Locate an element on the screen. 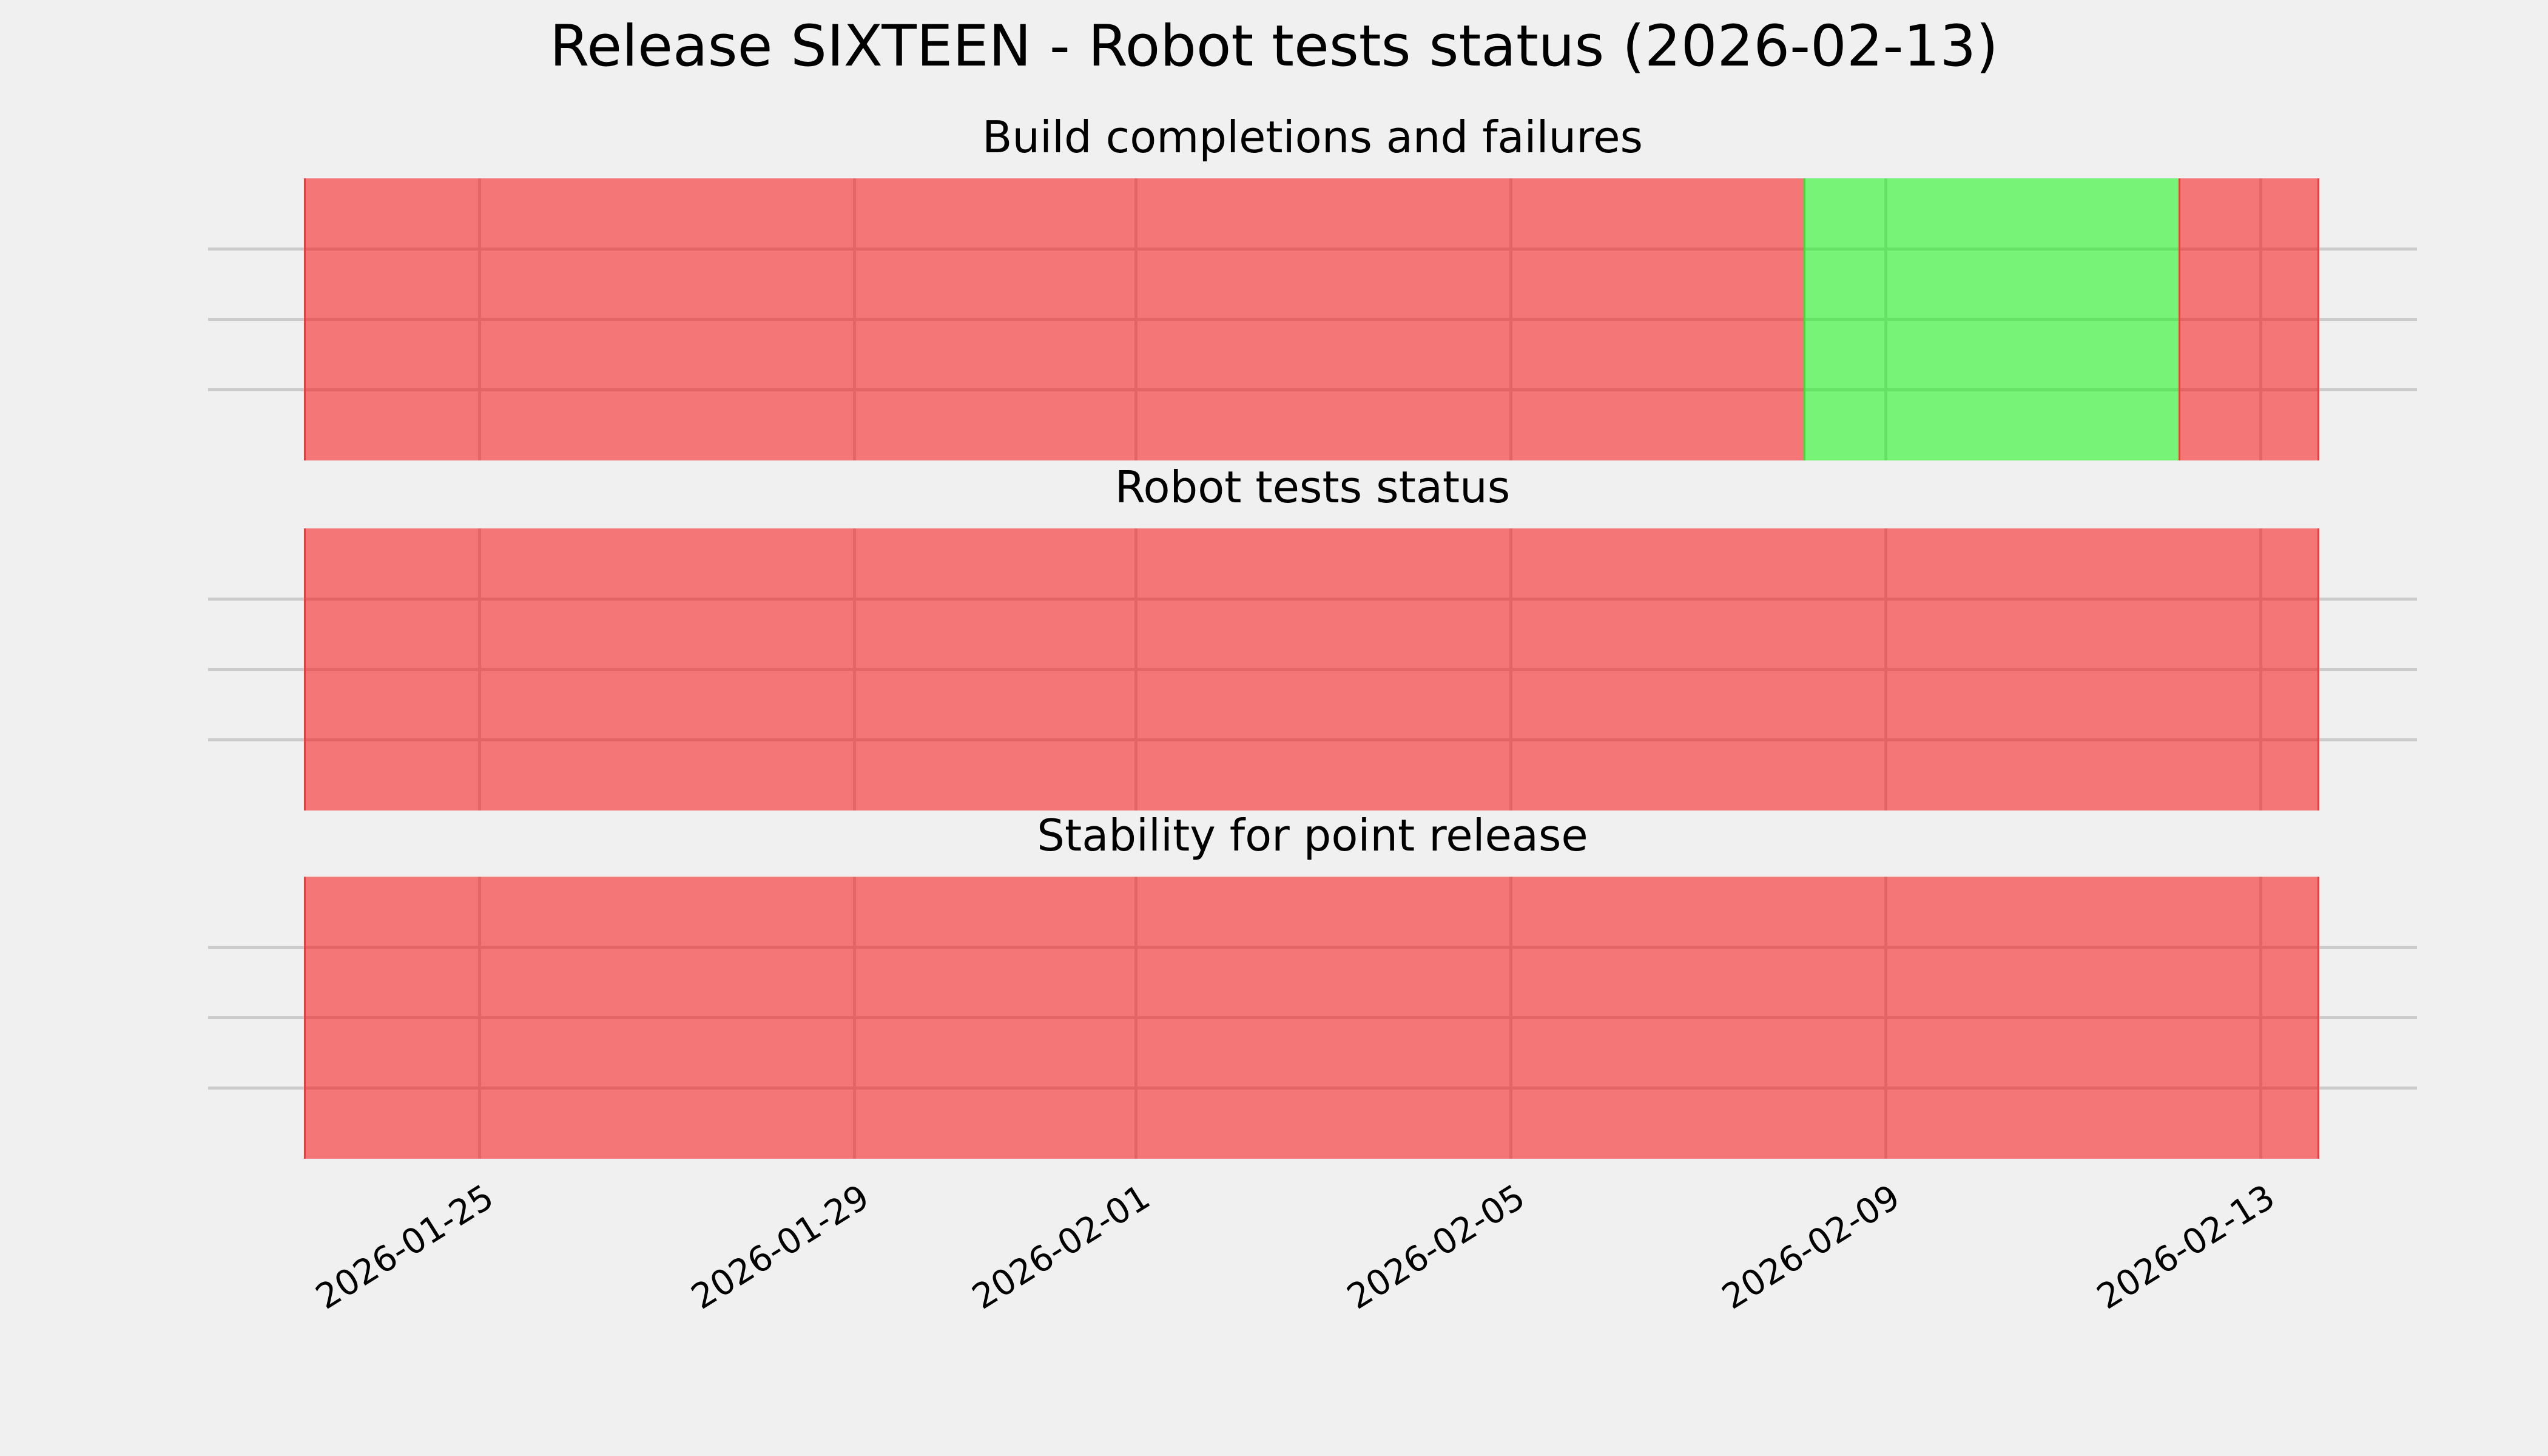 Image resolution: width=2548 pixels, height=1456 pixels. x-tick-label-text: 2026-01-25 is located at coordinates (404, 1247).